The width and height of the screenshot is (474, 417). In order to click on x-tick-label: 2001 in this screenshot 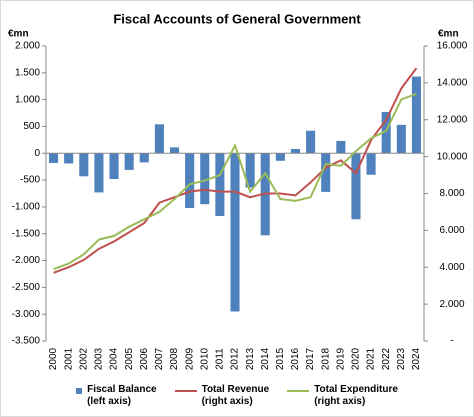, I will do `click(68, 358)`.